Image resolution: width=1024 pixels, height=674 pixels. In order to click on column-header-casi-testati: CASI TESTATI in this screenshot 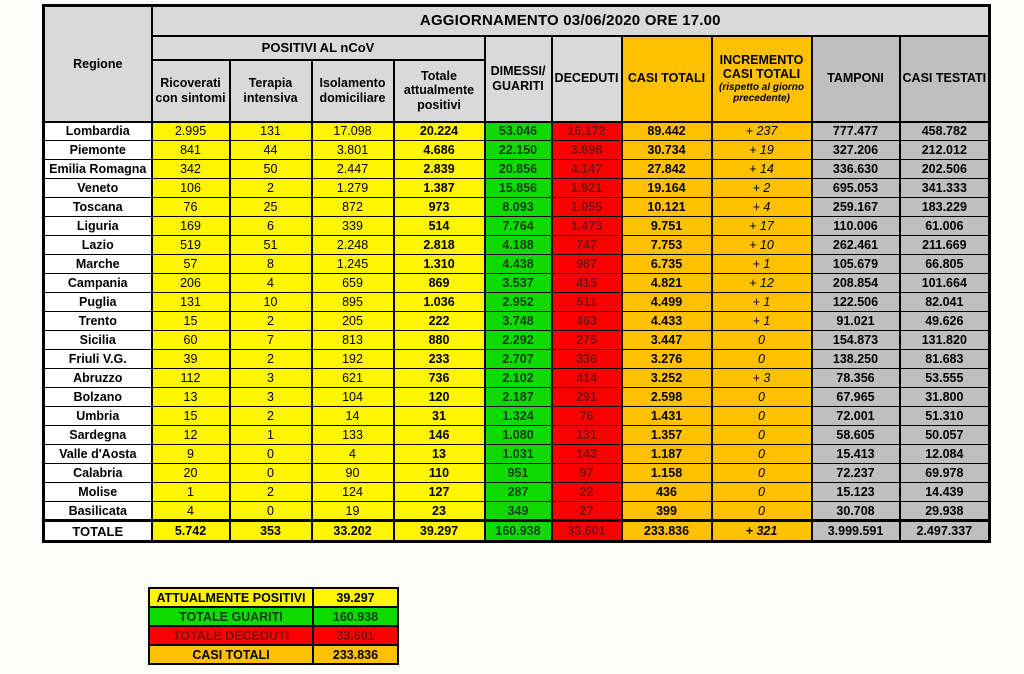, I will do `click(944, 78)`.